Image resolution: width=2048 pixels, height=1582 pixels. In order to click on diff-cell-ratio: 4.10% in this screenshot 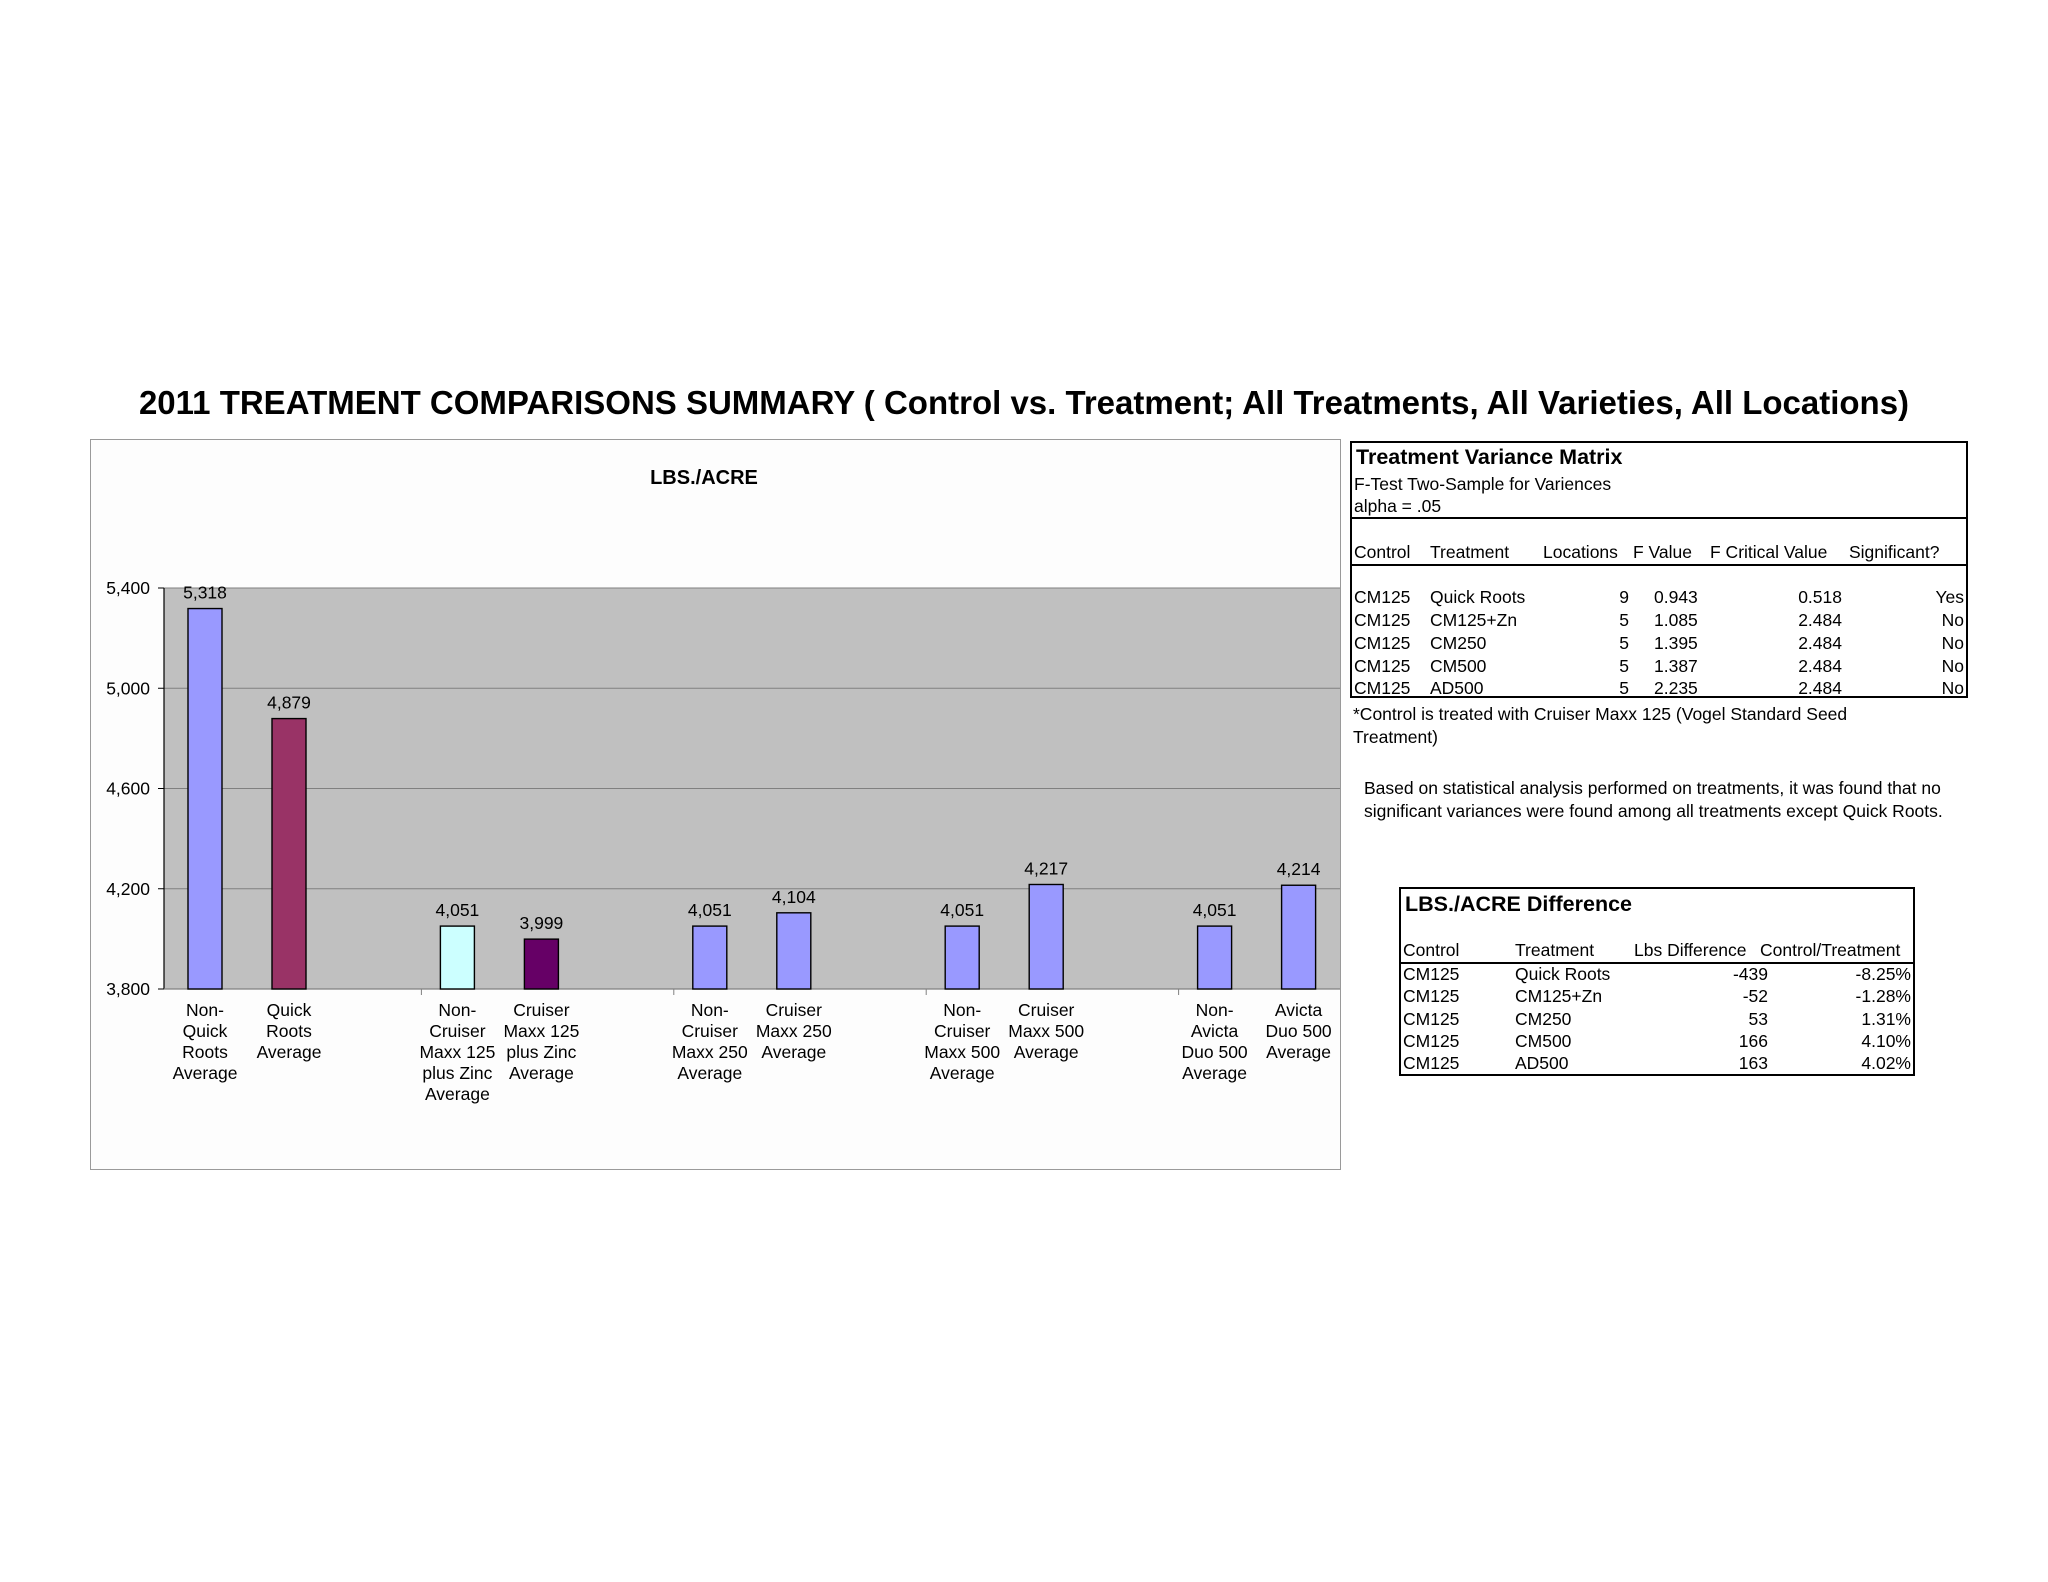, I will do `click(1886, 1041)`.